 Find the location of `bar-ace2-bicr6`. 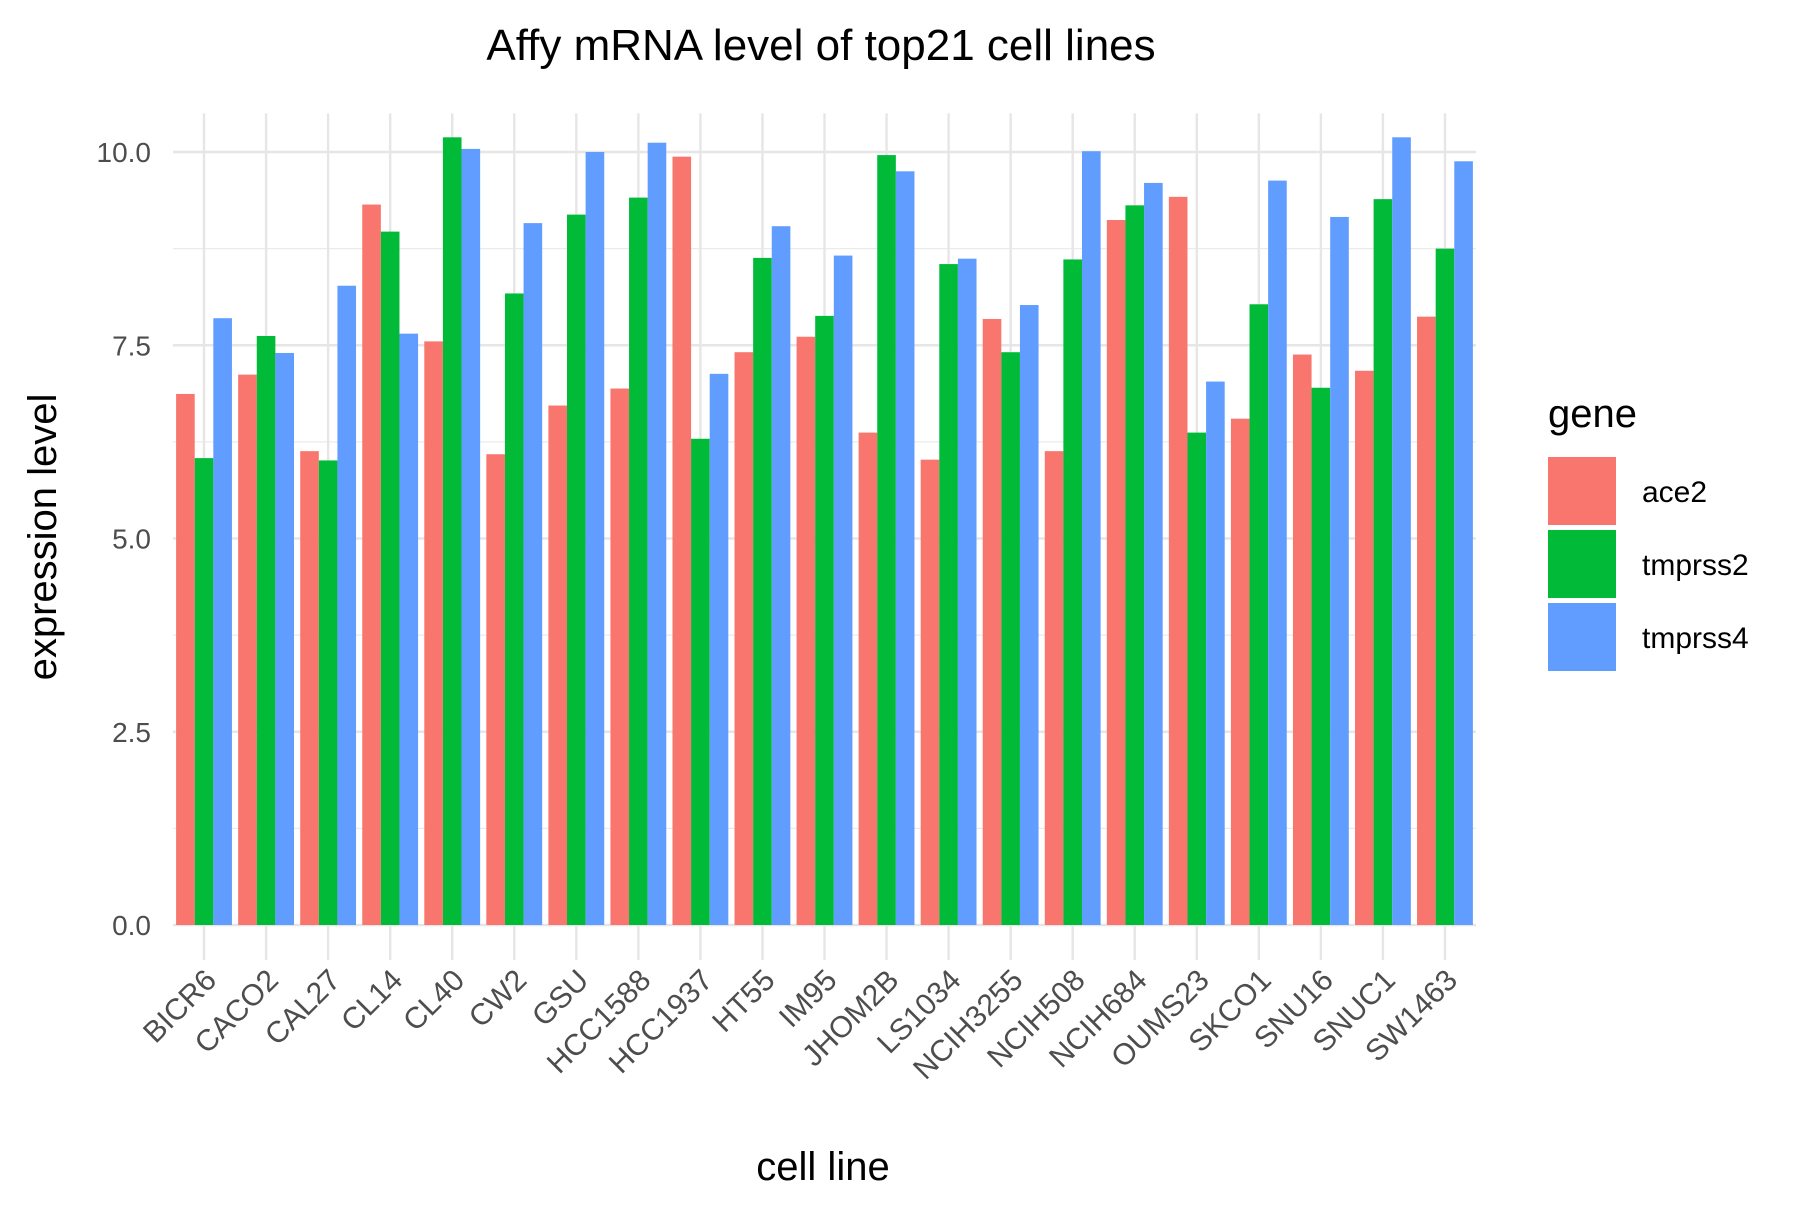

bar-ace2-bicr6 is located at coordinates (185, 659).